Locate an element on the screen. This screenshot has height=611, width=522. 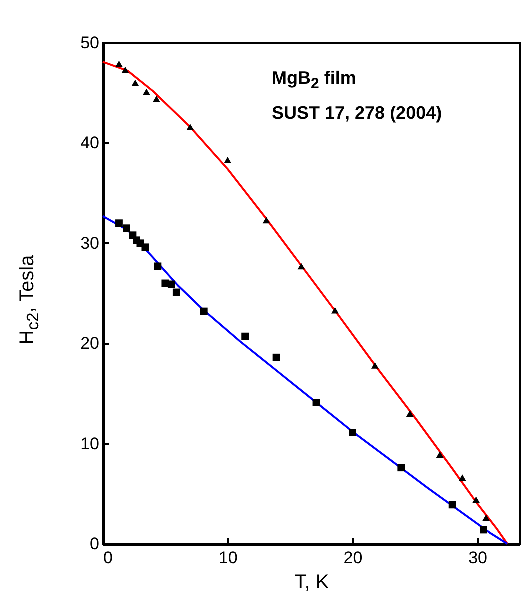
x-tick-label: 20 is located at coordinates (353, 558).